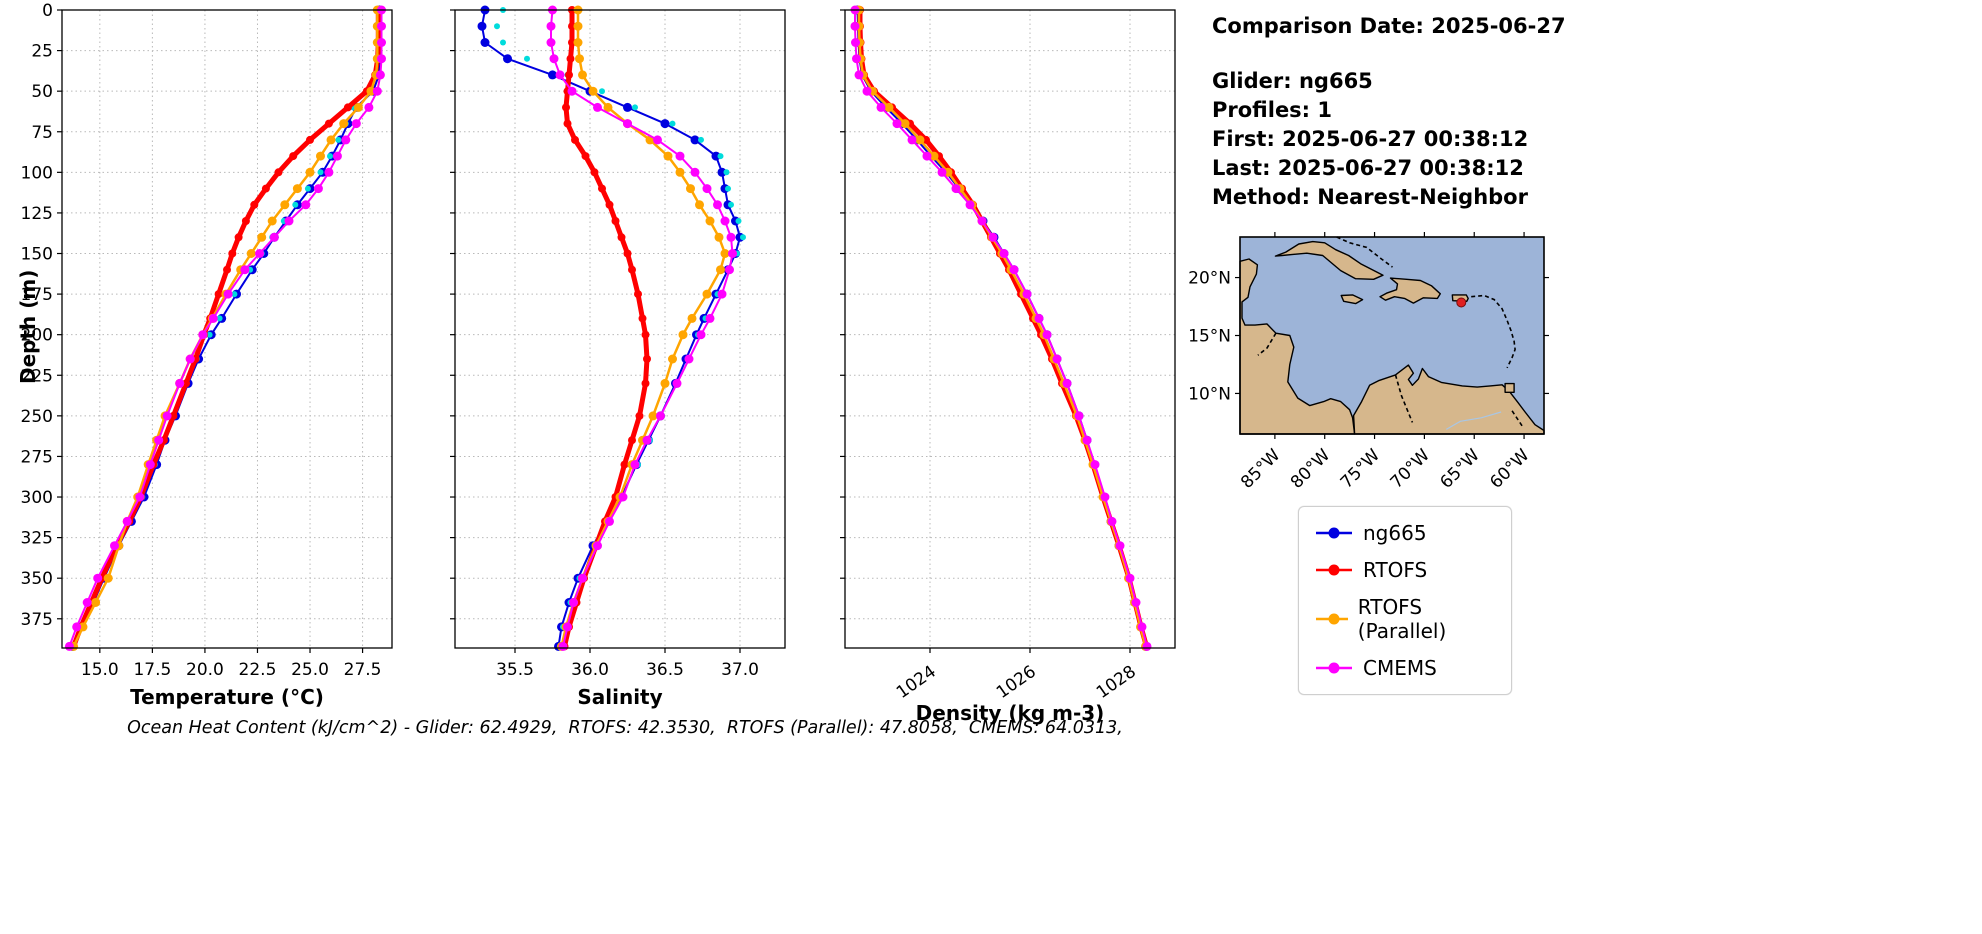  I want to click on map-lon-label: 65°W, so click(1459, 468).